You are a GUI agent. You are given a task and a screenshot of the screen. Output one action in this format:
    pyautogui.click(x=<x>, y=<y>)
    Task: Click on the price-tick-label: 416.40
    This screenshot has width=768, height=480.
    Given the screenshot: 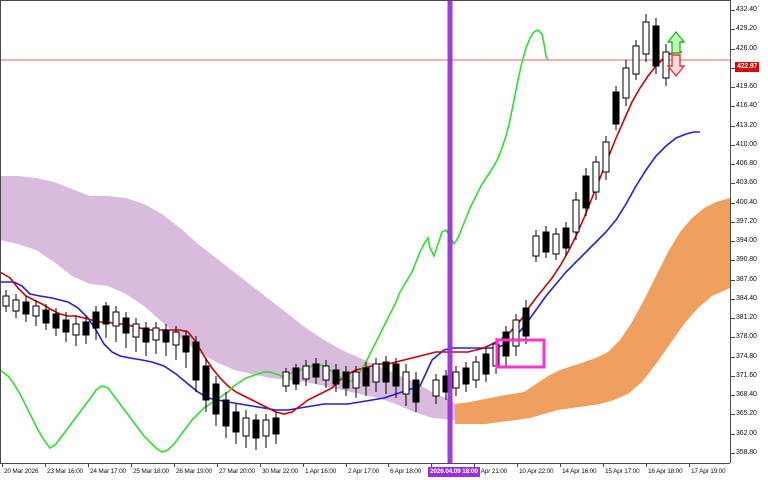 What is the action you would take?
    pyautogui.click(x=746, y=105)
    